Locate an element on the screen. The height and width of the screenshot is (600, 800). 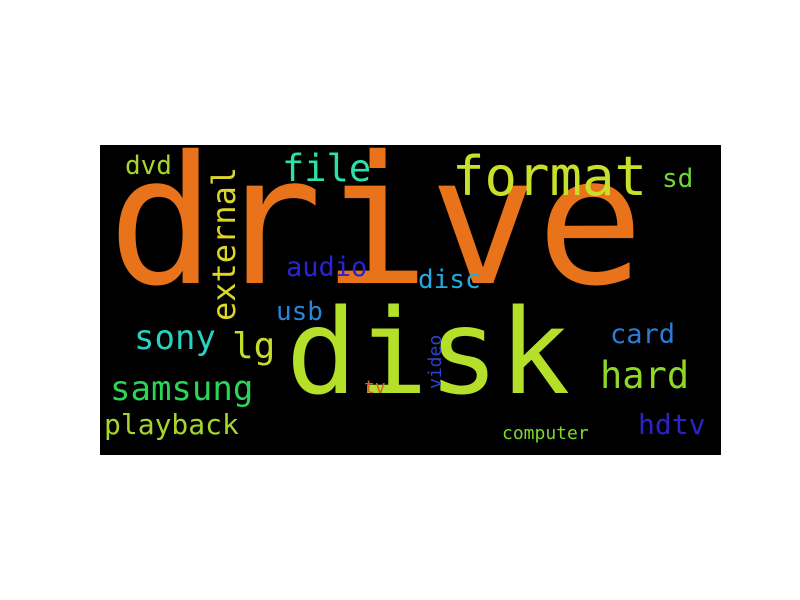
word-disc: disc is located at coordinates (449, 280).